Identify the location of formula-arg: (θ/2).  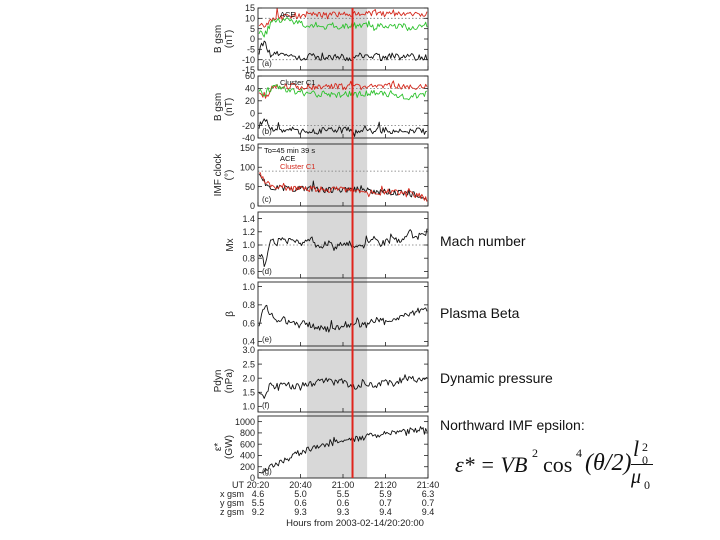
(608, 463).